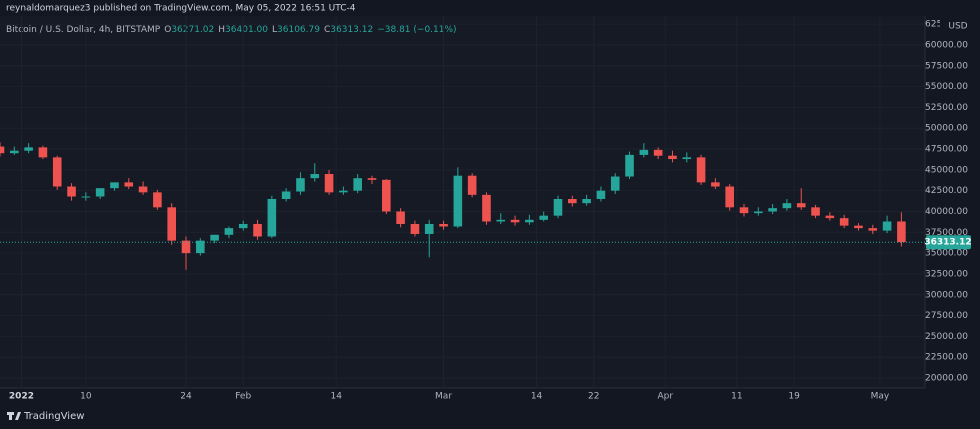 This screenshot has height=429, width=980. I want to click on x-tick-label: 2022, so click(21, 397).